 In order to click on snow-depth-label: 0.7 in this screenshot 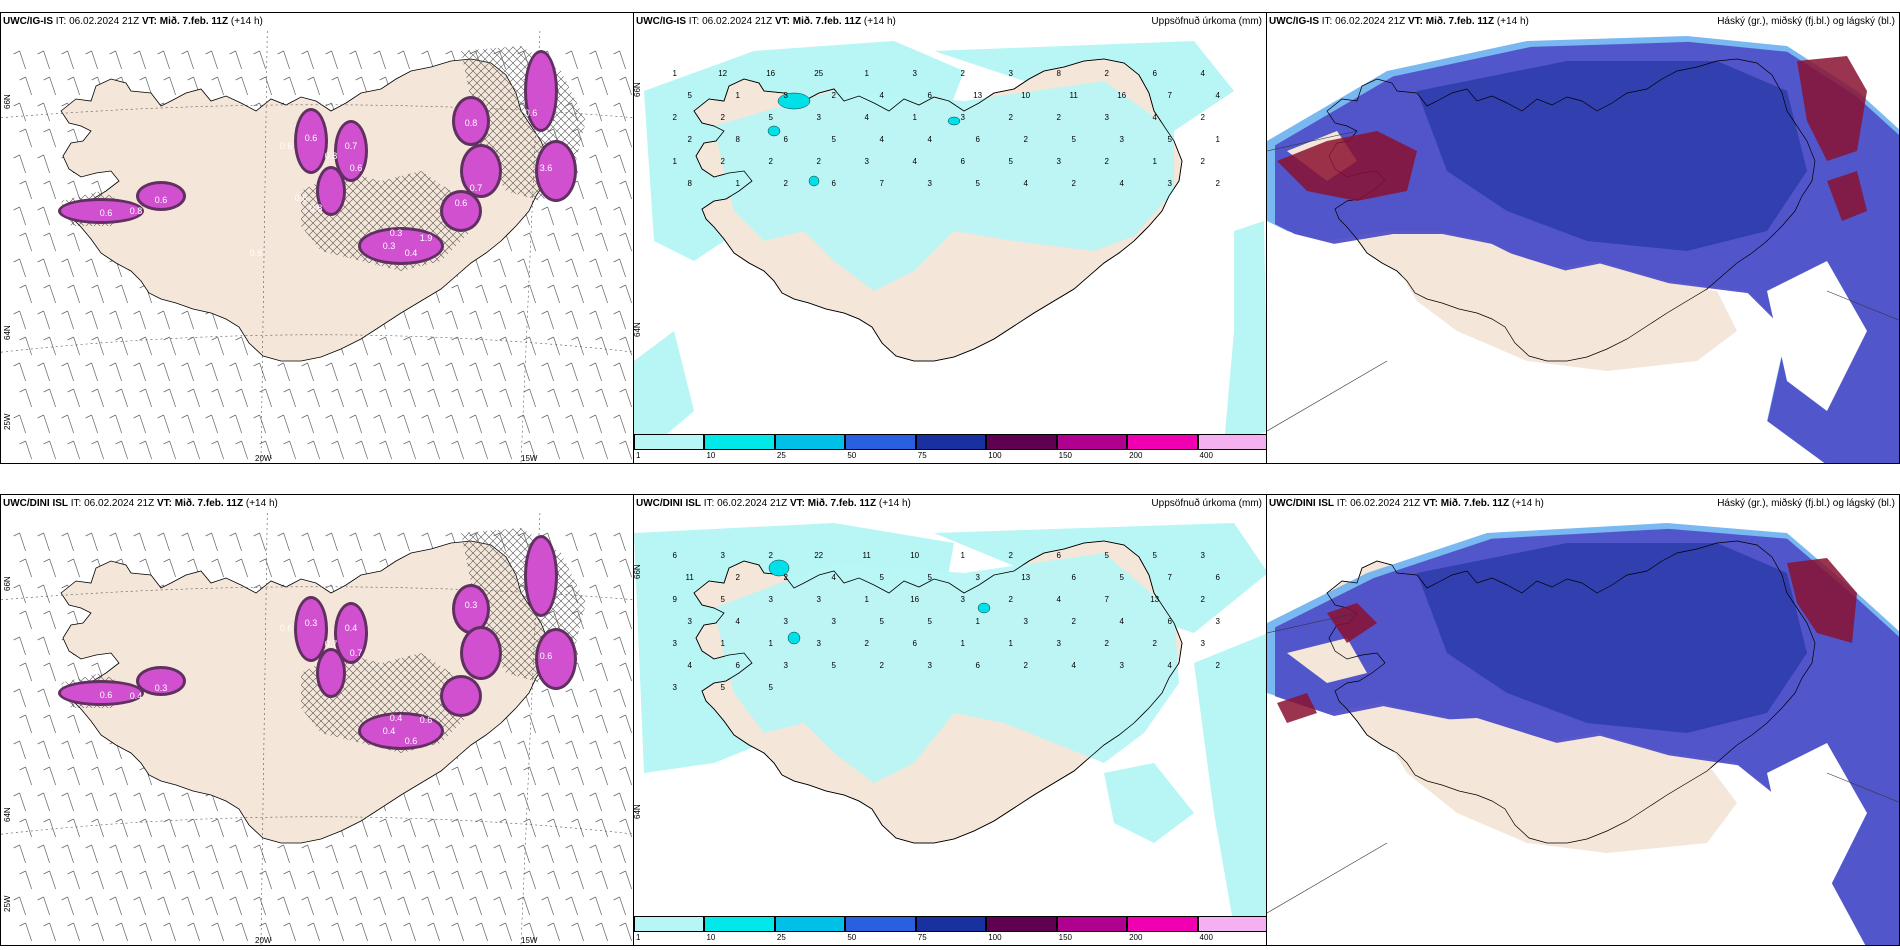, I will do `click(356, 653)`.